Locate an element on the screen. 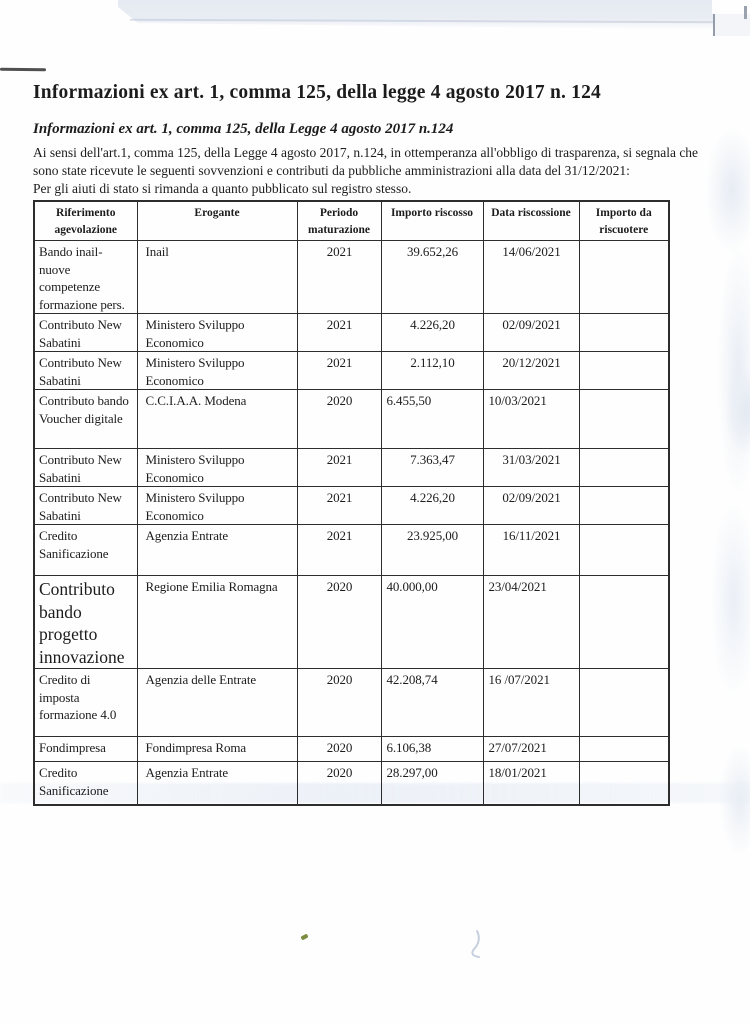 This screenshot has width=750, height=1024. cell-importo-riscosso: 2.112,10 is located at coordinates (432, 370).